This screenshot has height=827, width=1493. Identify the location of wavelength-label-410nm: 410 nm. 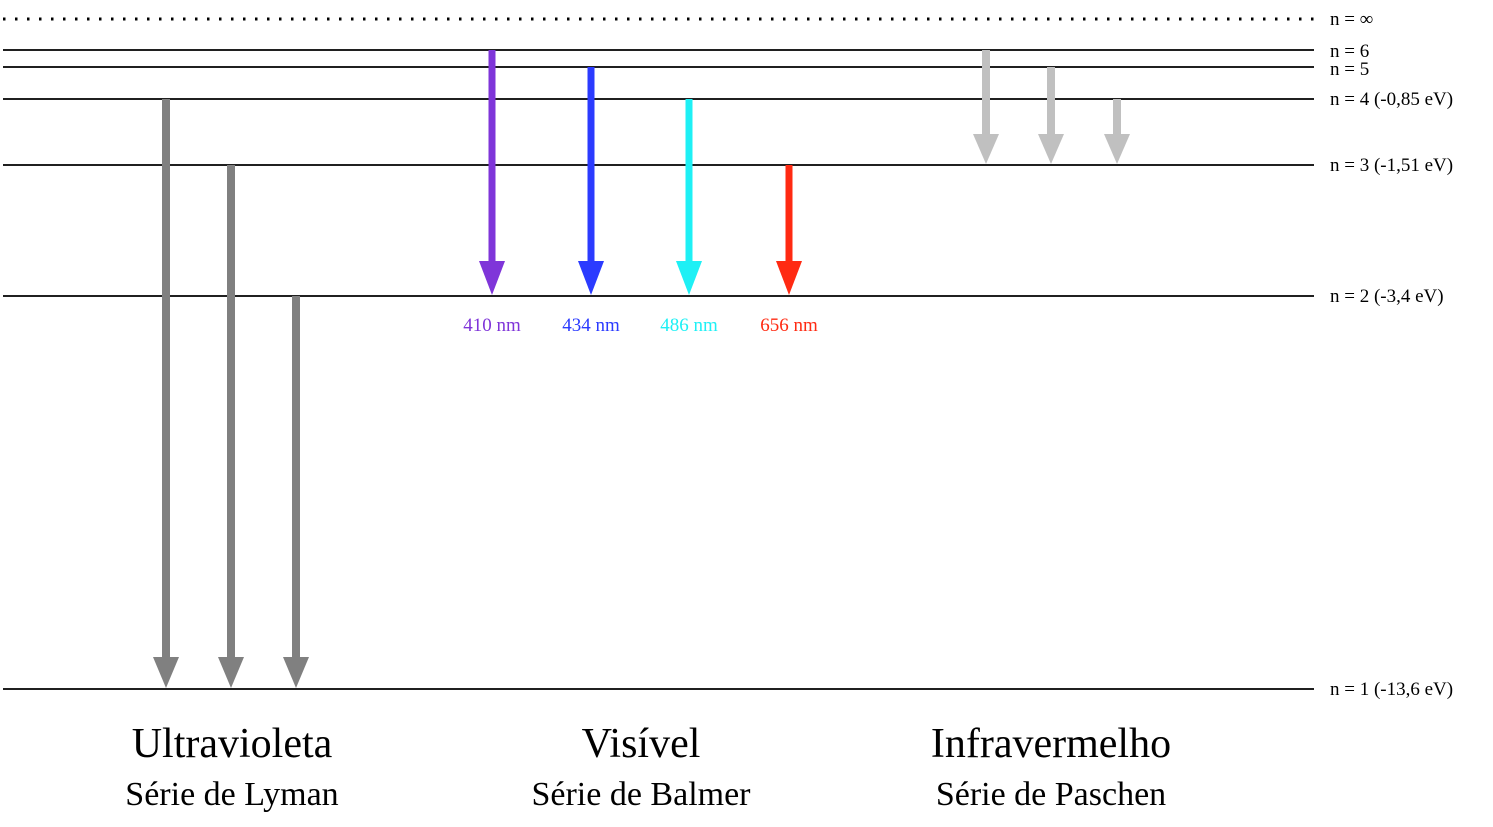
(492, 325).